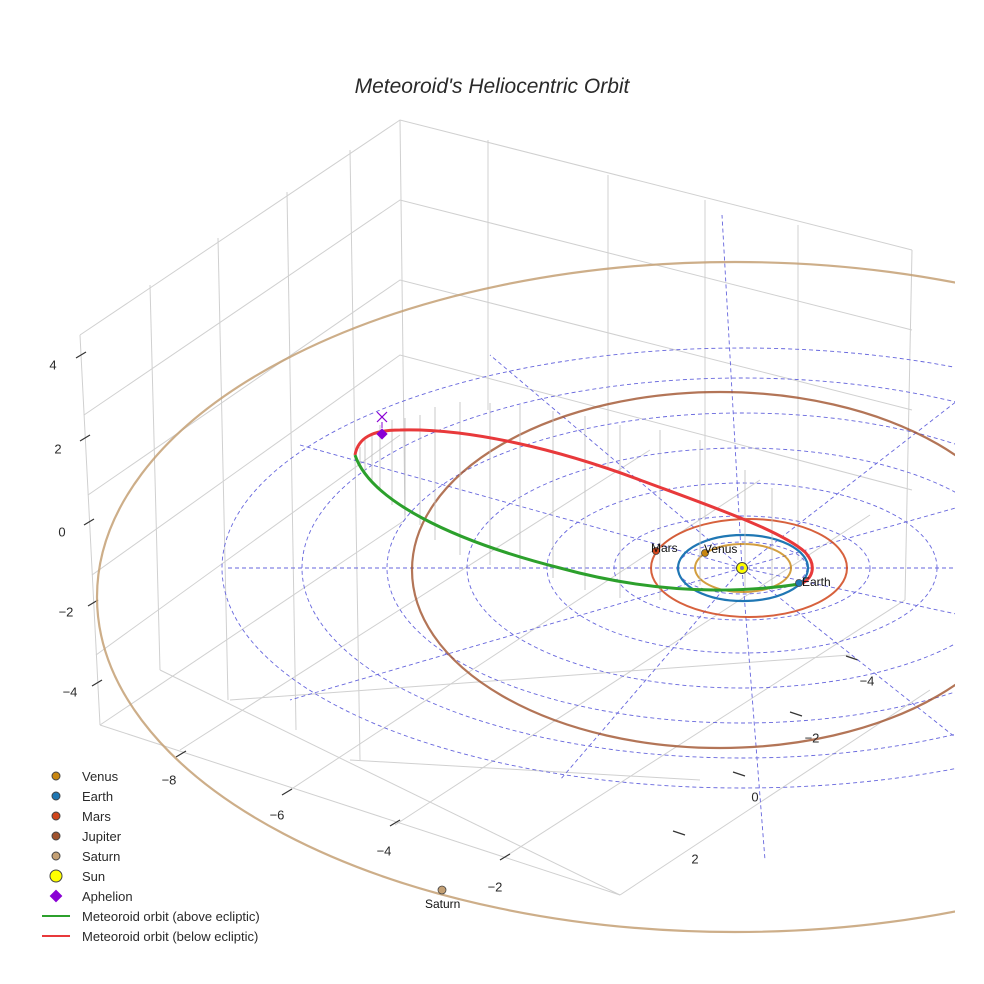 This screenshot has width=984, height=984. Describe the element at coordinates (443, 904) in the screenshot. I see `saturn-label: Saturn` at that location.